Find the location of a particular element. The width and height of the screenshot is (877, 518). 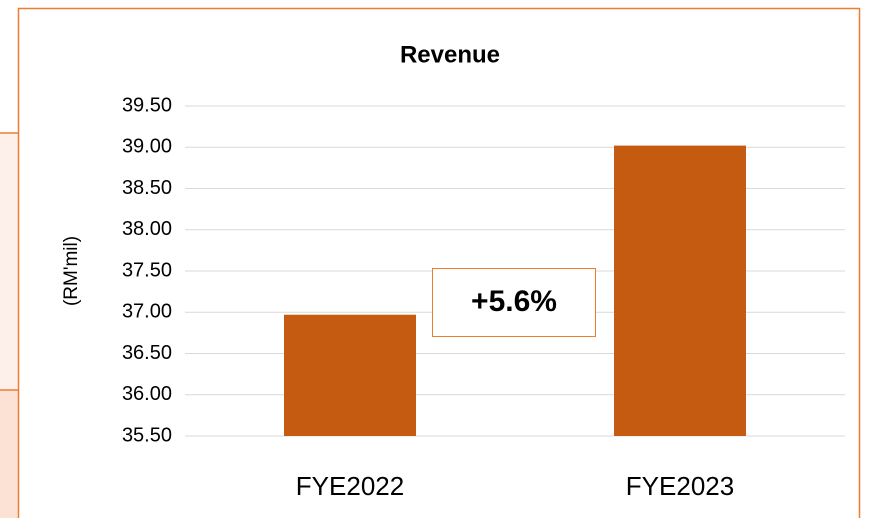

annotation: +5.6% is located at coordinates (514, 301).